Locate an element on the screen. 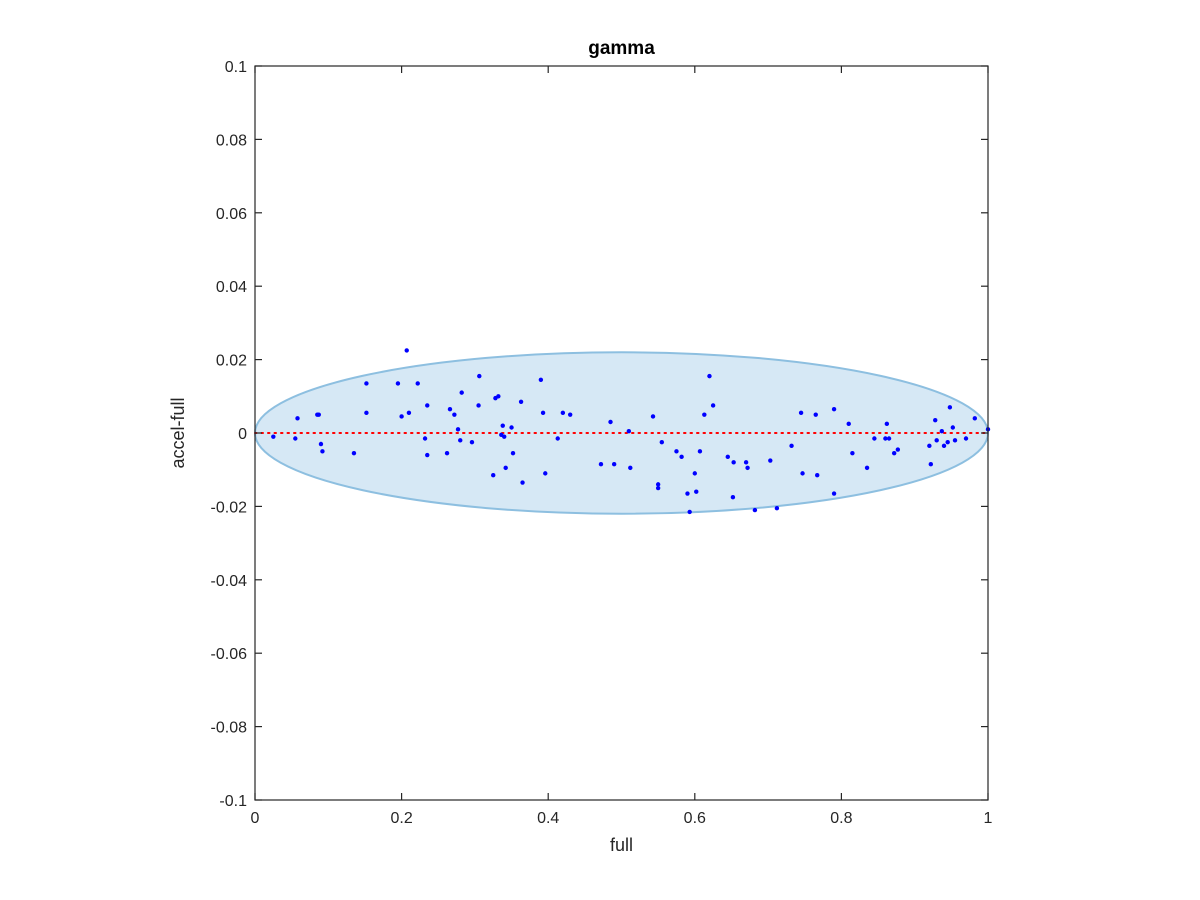  y-tick-label: 0.04 is located at coordinates (231, 287).